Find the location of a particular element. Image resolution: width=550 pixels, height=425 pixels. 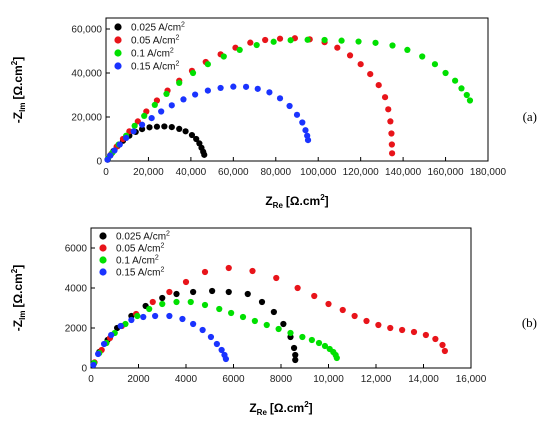

x-tick-label: 20,000 is located at coordinates (148, 172).